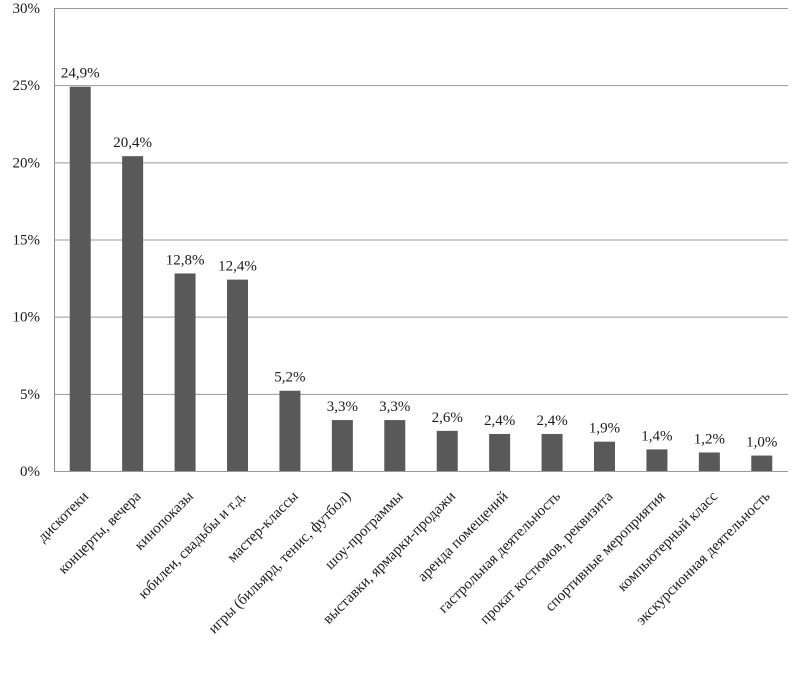  Describe the element at coordinates (27, 86) in the screenshot. I see `y-tick-label: 25%` at that location.